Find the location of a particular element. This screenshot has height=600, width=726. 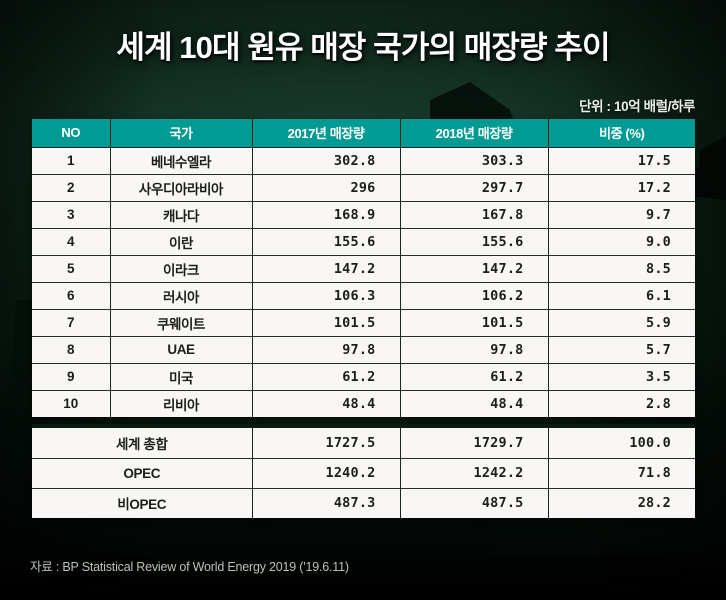

page-title: 세계 10대 원유 매장 국가의 매장량 추이 is located at coordinates (363, 47).